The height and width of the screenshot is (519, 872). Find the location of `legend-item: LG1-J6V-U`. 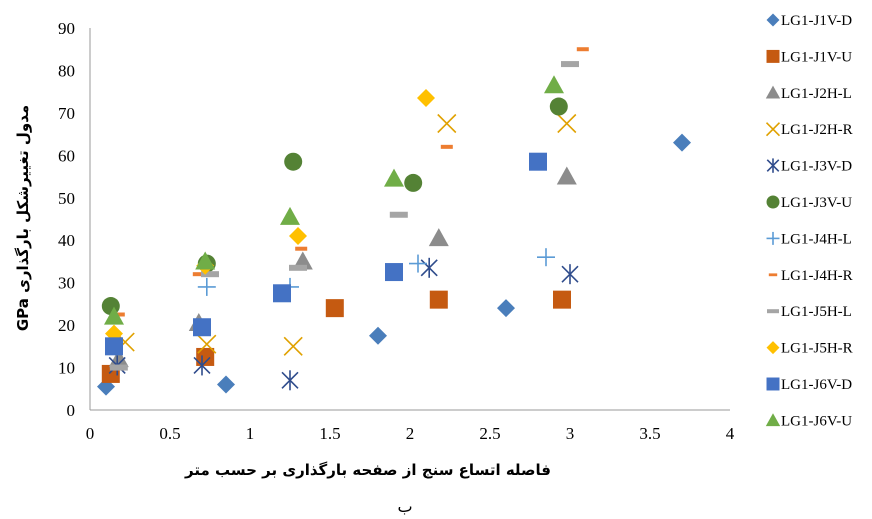

legend-item: LG1-J6V-U is located at coordinates (808, 421).